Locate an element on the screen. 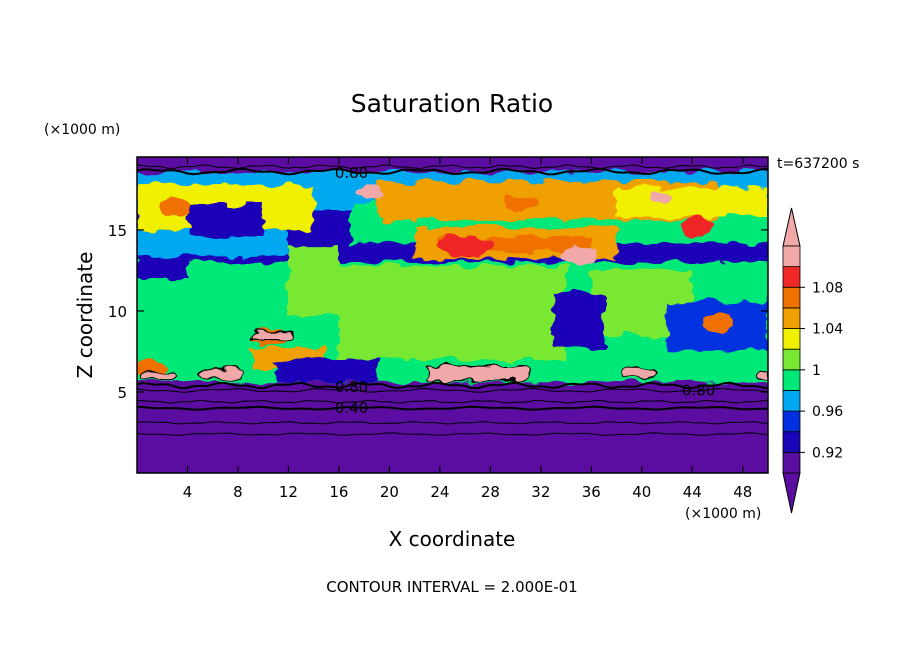  x-tick-label: 48 is located at coordinates (742, 492).